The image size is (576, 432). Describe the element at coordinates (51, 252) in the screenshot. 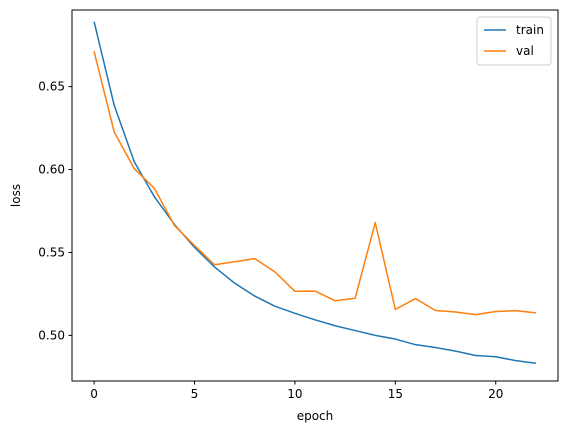

I see `y-tick-label: 0.55` at that location.